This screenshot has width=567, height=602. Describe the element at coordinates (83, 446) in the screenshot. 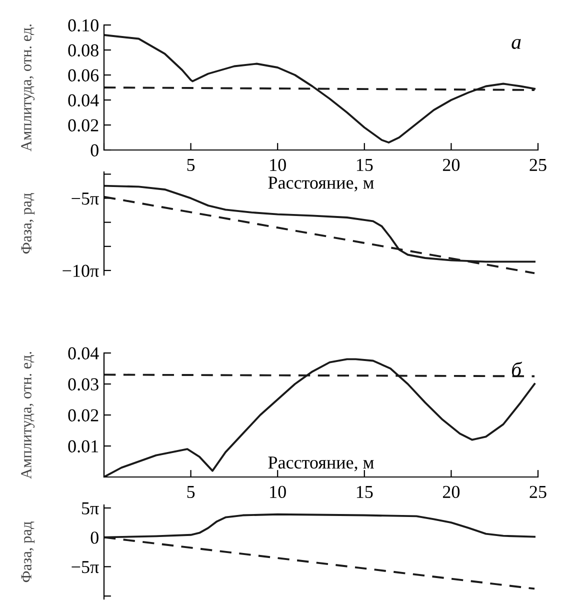

I see `y-tick-label: 0.01` at that location.